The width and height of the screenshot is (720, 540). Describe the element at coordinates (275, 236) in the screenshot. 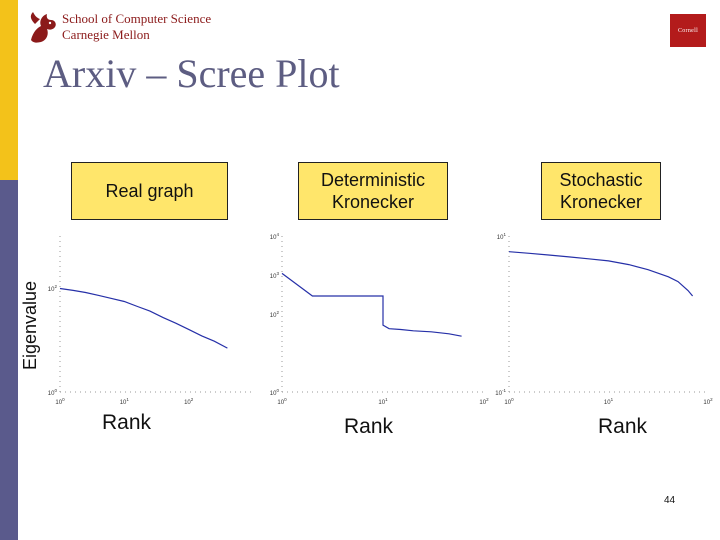

I see `y-tick-label: 10⁴` at that location.